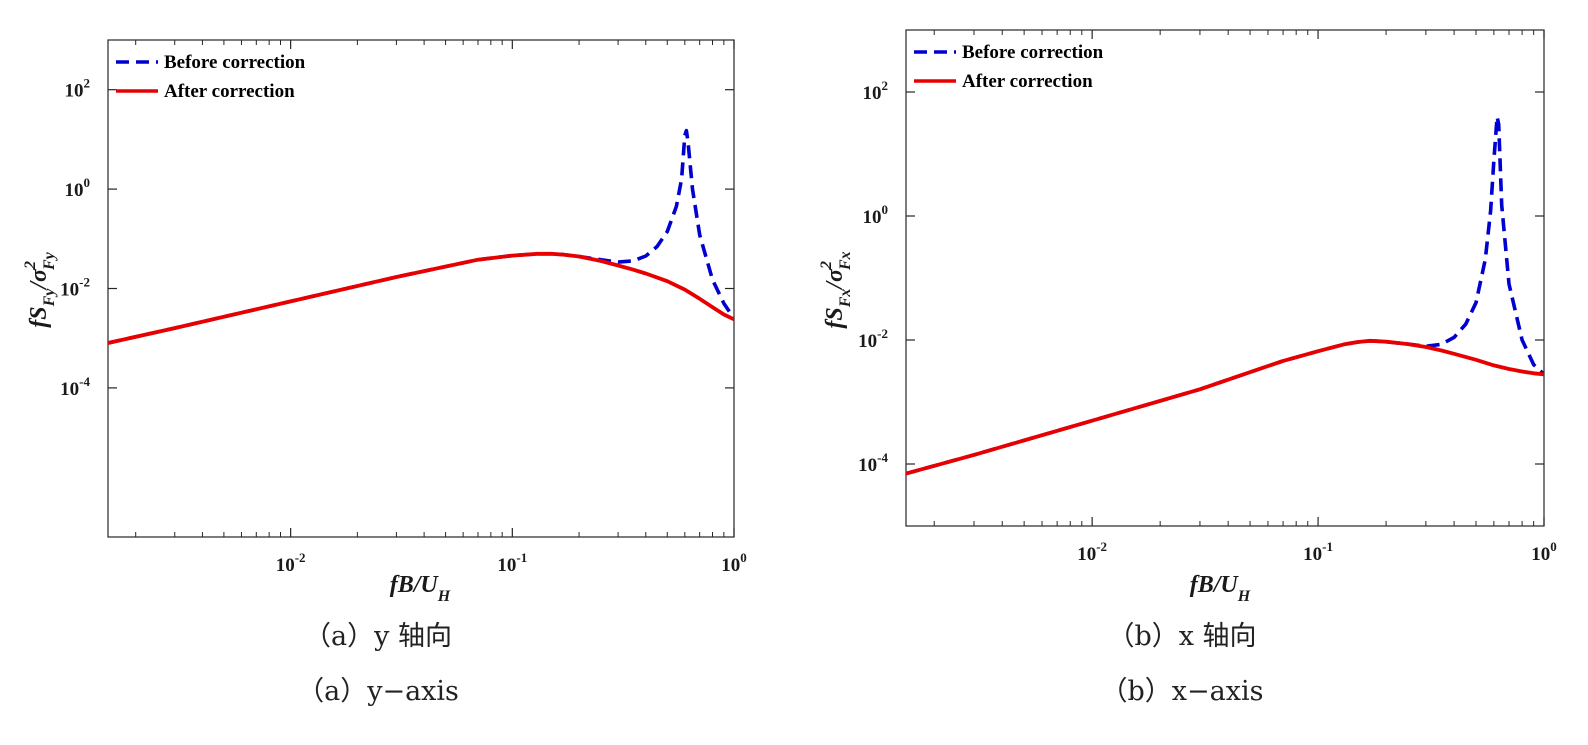 This screenshot has width=1588, height=745. I want to click on series-line-before, so click(421, 236).